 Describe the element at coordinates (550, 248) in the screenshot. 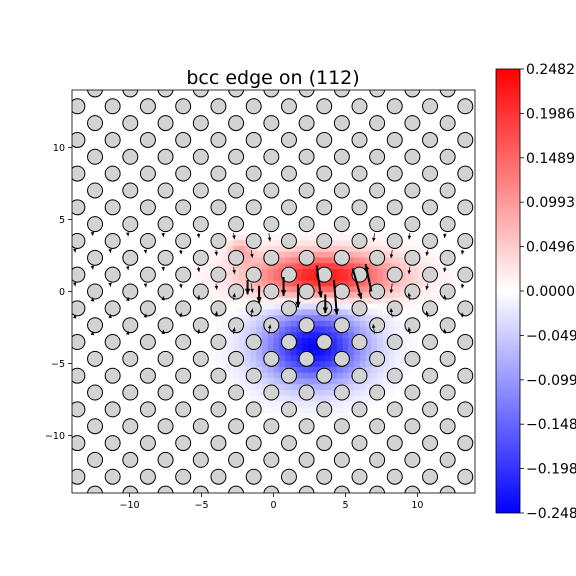

I see `colorbar-tick-label: 0.0496` at that location.